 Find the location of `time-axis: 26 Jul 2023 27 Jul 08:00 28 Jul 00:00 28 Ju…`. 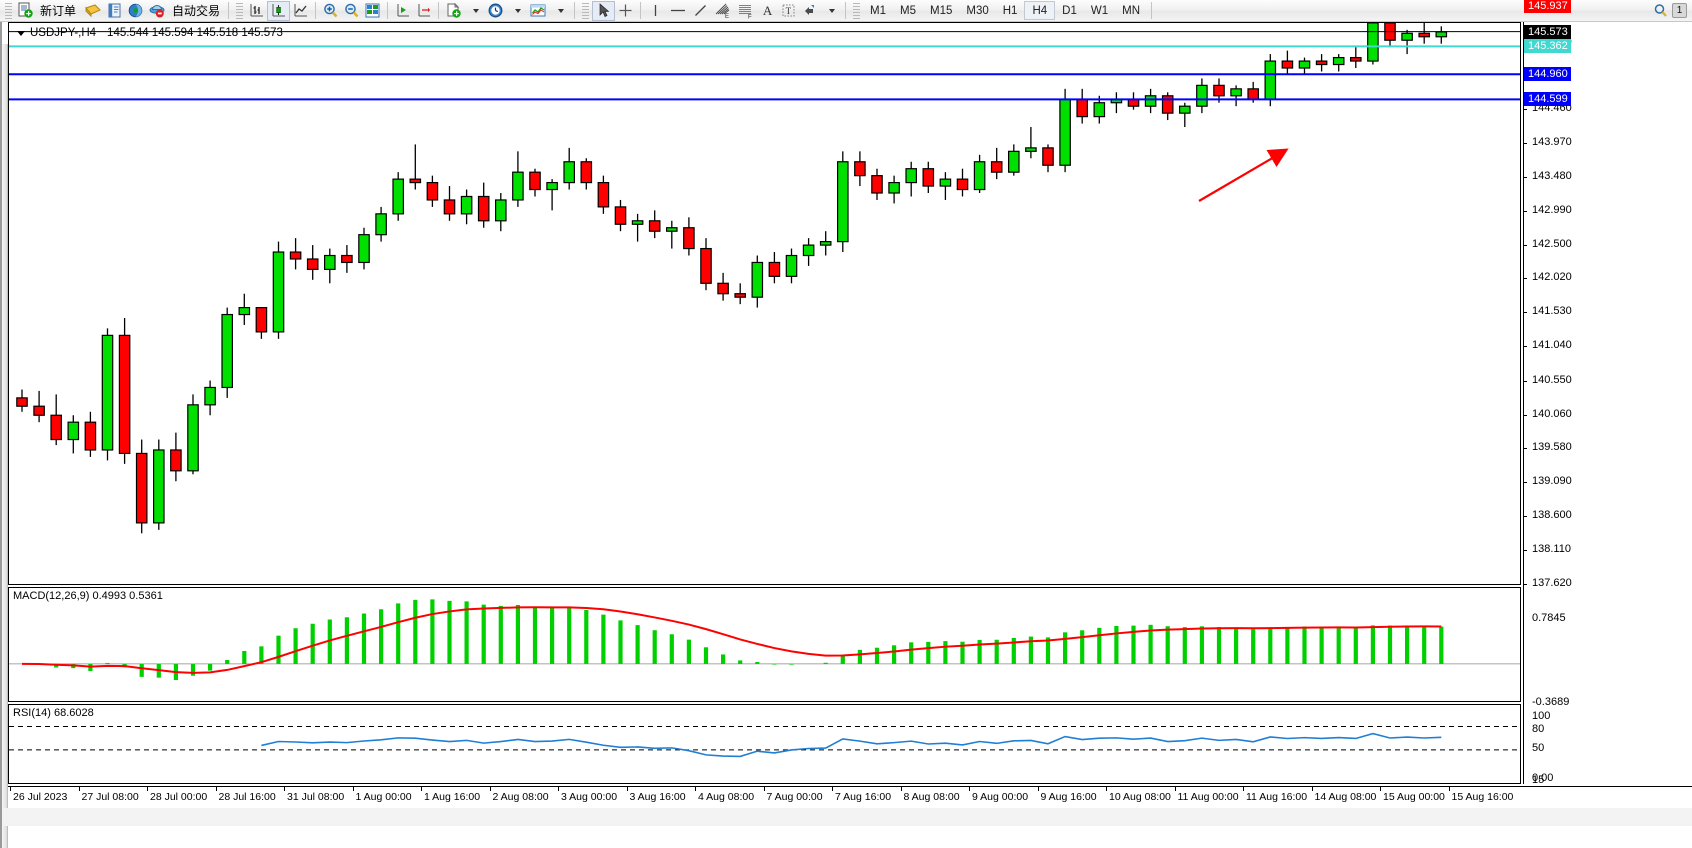

time-axis: 26 Jul 2023 27 Jul 08:00 28 Jul 00:00 28 Ju… is located at coordinates (850, 797).